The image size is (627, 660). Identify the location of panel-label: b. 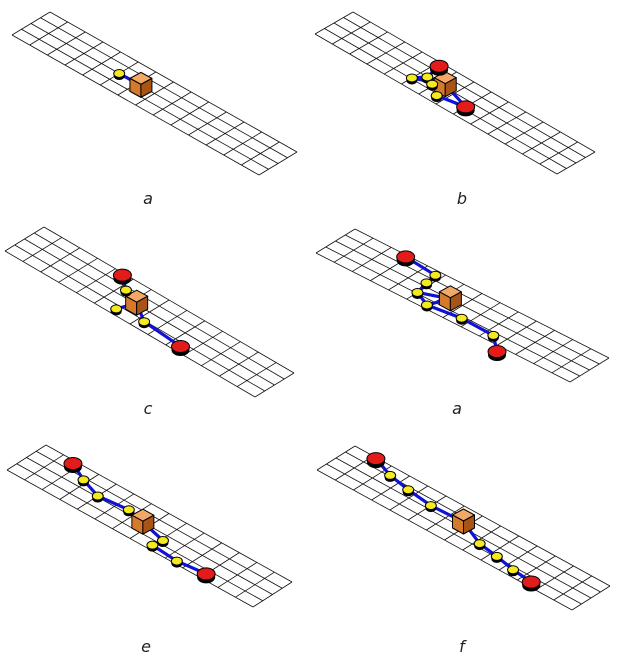
(462, 198).